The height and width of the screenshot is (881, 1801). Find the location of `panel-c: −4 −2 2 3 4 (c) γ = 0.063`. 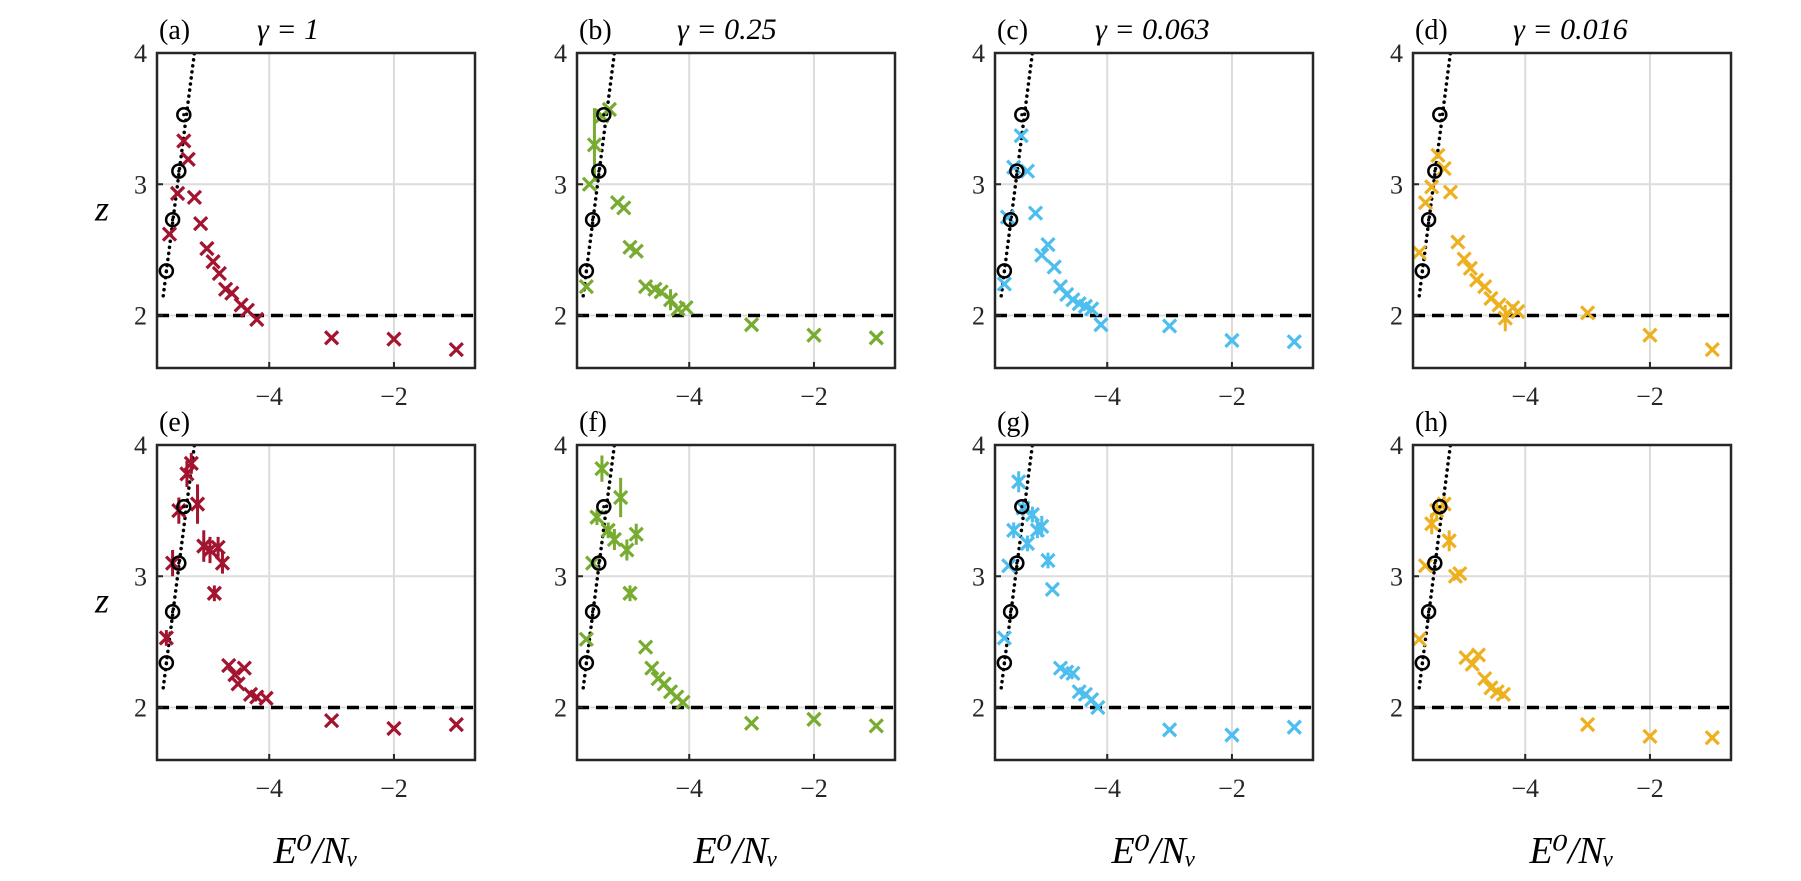

panel-c: −4 −2 2 3 4 (c) γ = 0.063 is located at coordinates (1143, 212).